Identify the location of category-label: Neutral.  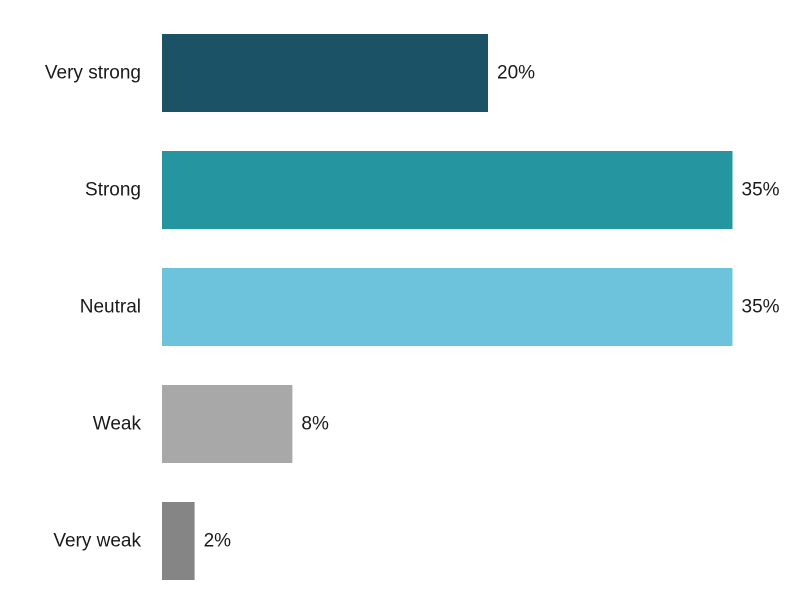
(110, 307).